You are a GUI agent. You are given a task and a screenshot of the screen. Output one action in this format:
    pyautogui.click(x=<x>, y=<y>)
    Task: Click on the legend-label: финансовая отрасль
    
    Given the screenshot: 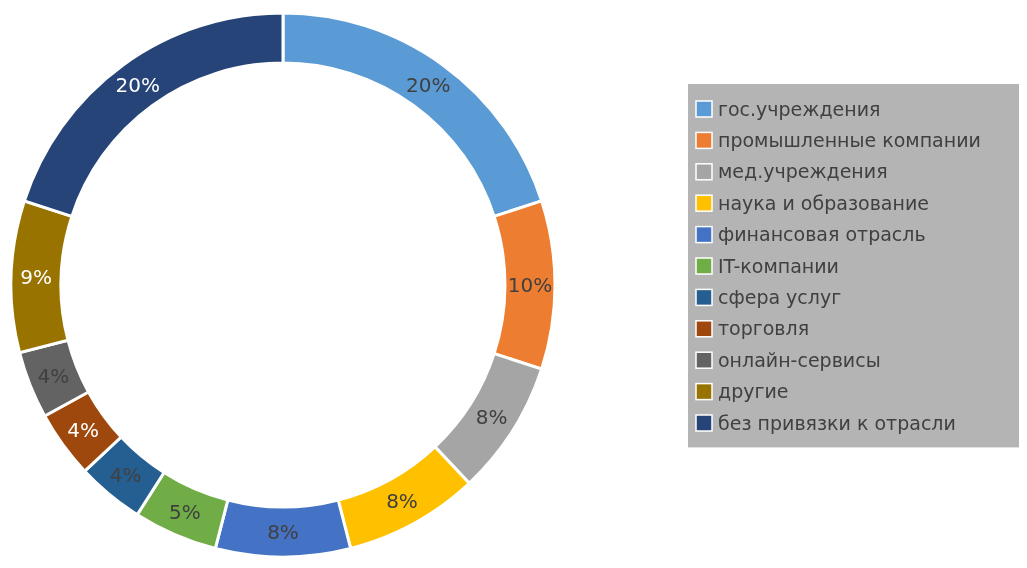 What is the action you would take?
    pyautogui.click(x=822, y=234)
    